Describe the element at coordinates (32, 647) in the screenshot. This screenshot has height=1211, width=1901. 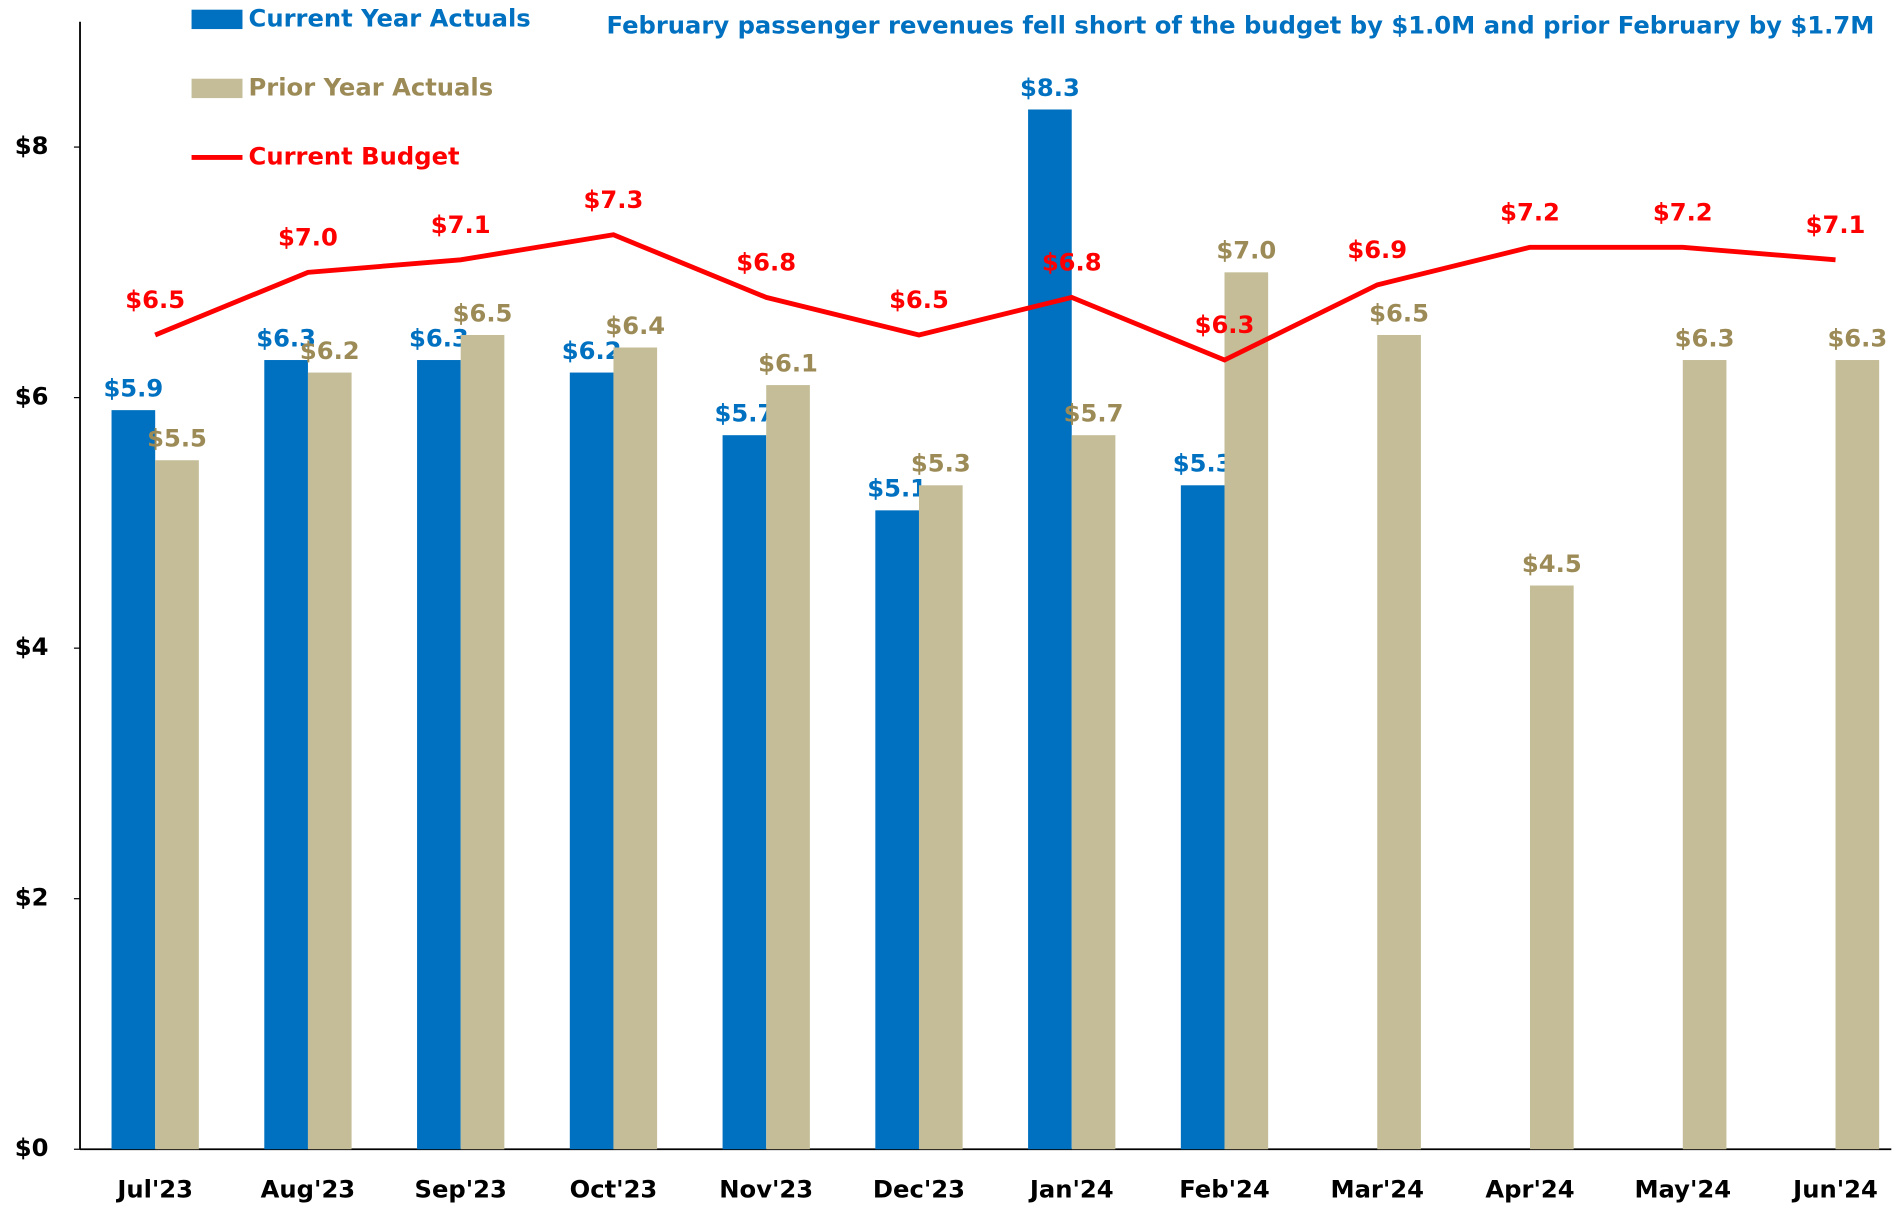
I see `y-tick-label: $4` at that location.